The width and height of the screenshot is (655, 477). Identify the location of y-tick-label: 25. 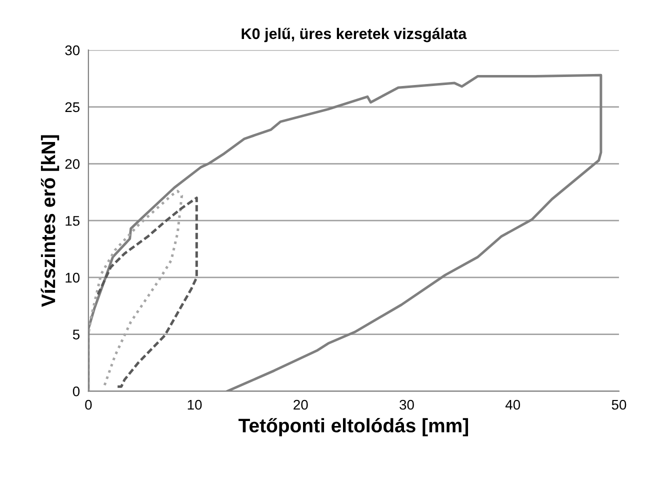
(72, 107).